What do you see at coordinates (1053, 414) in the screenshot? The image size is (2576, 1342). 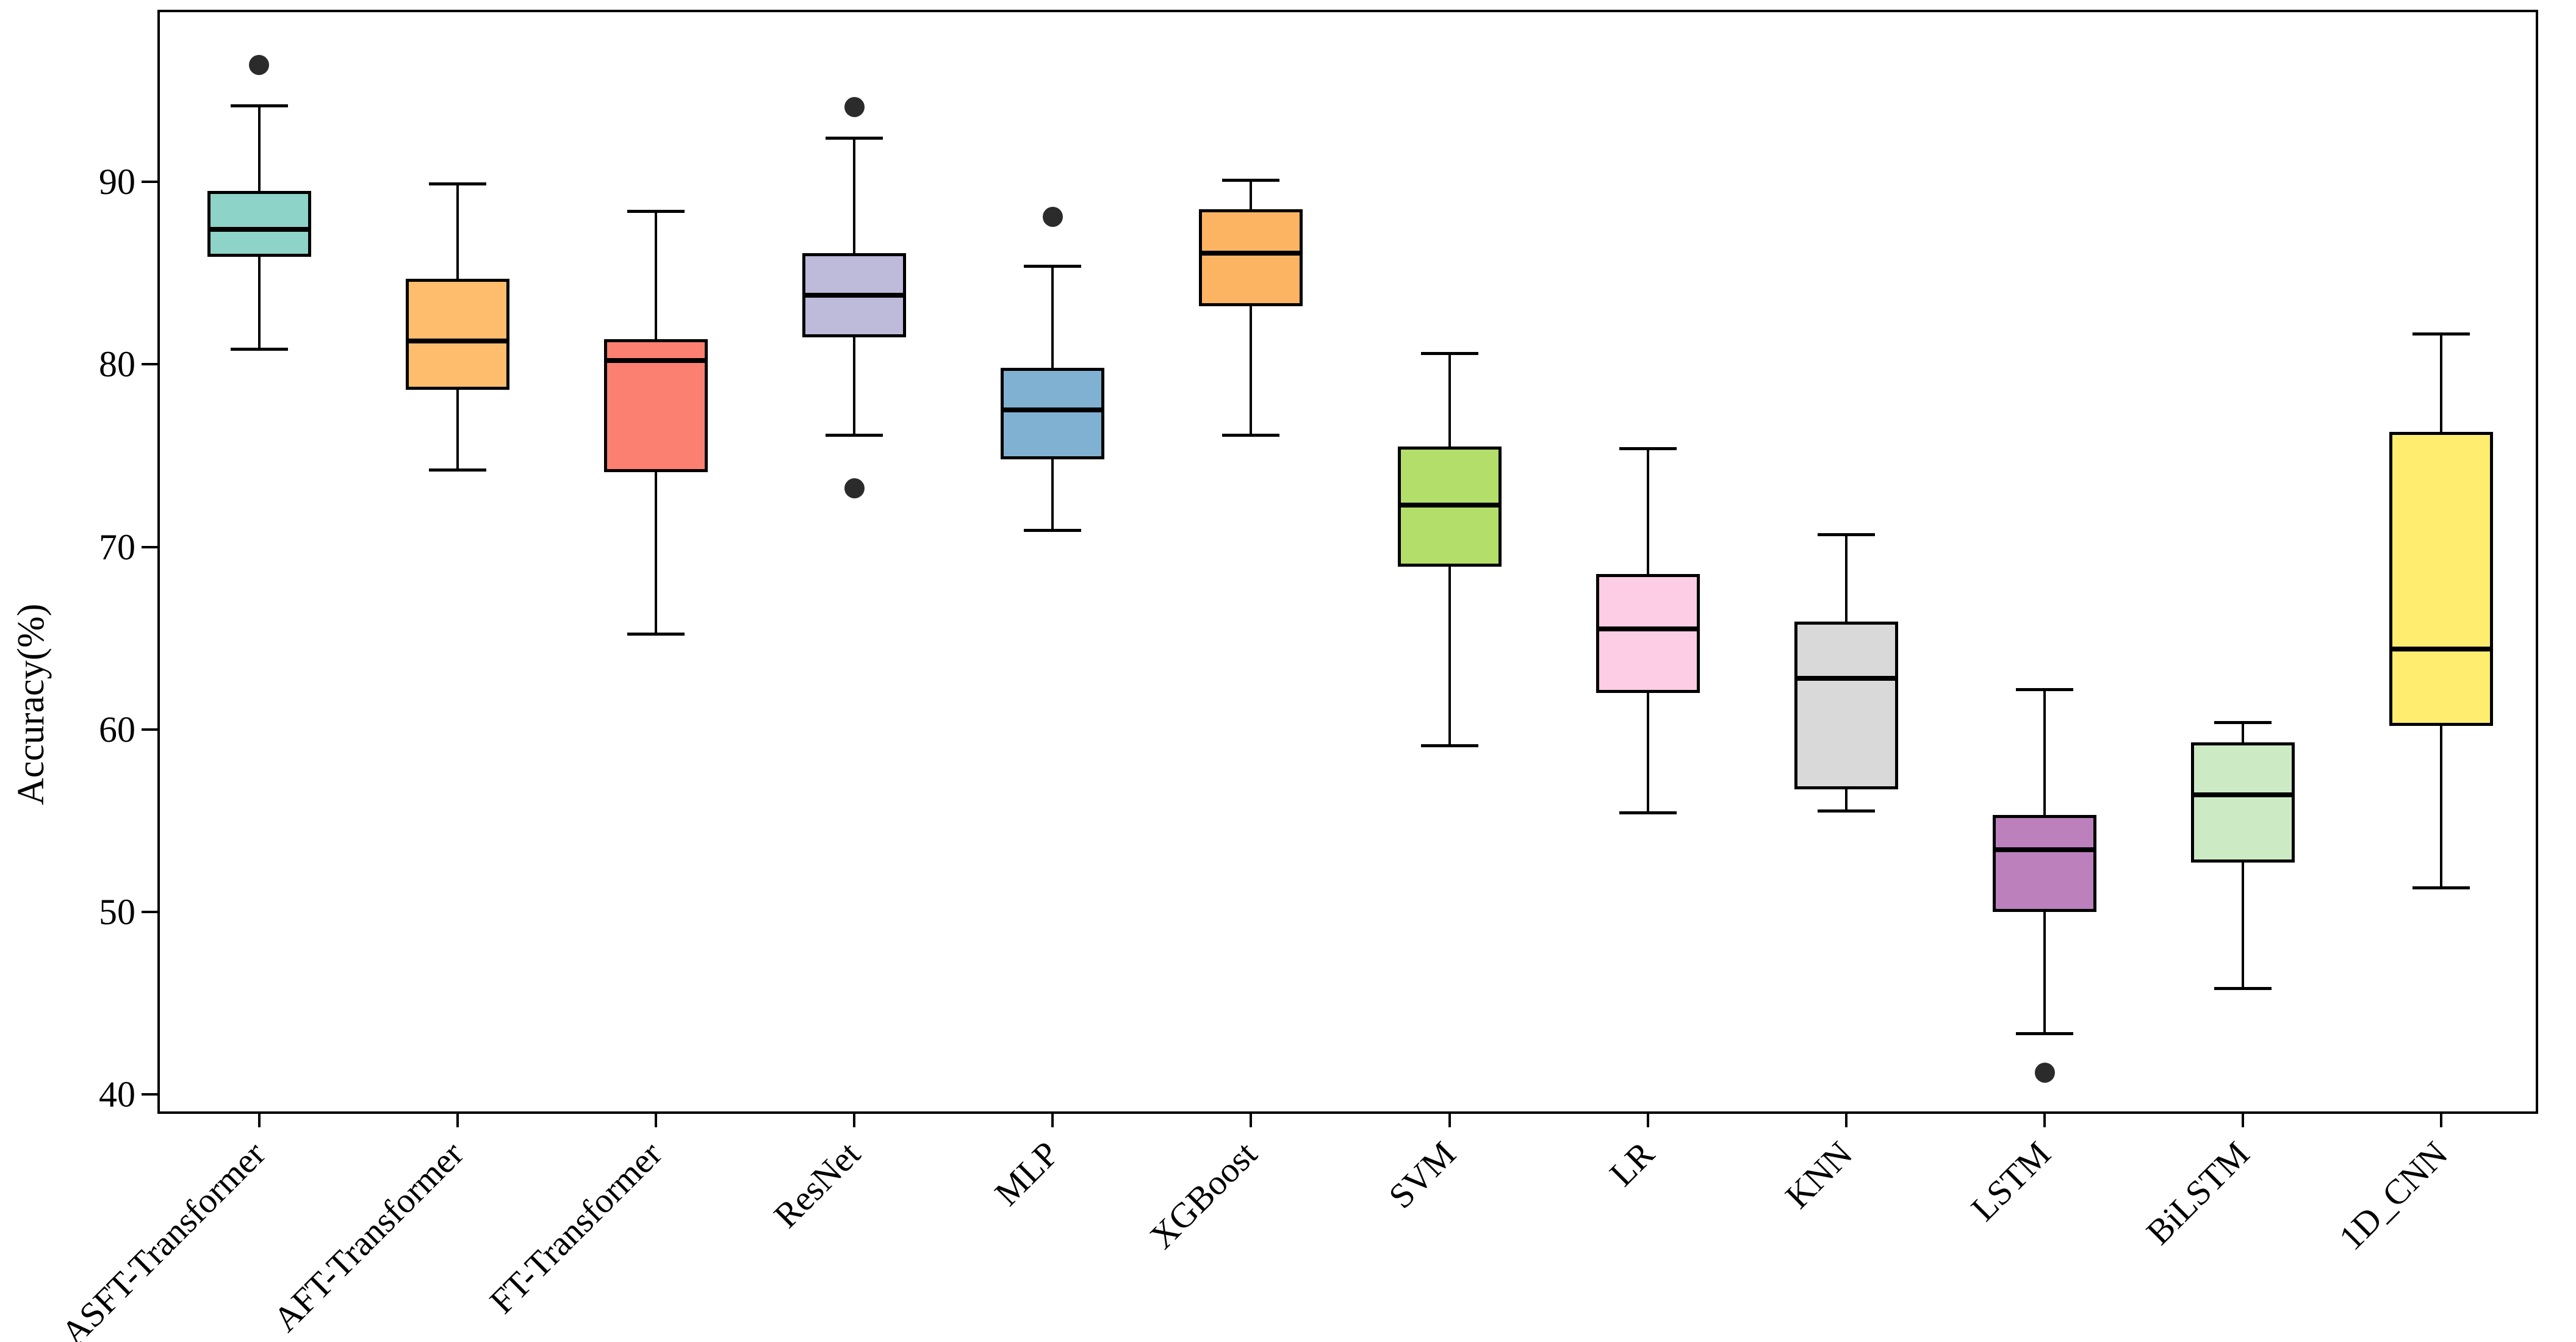 I see `box-MLP` at bounding box center [1053, 414].